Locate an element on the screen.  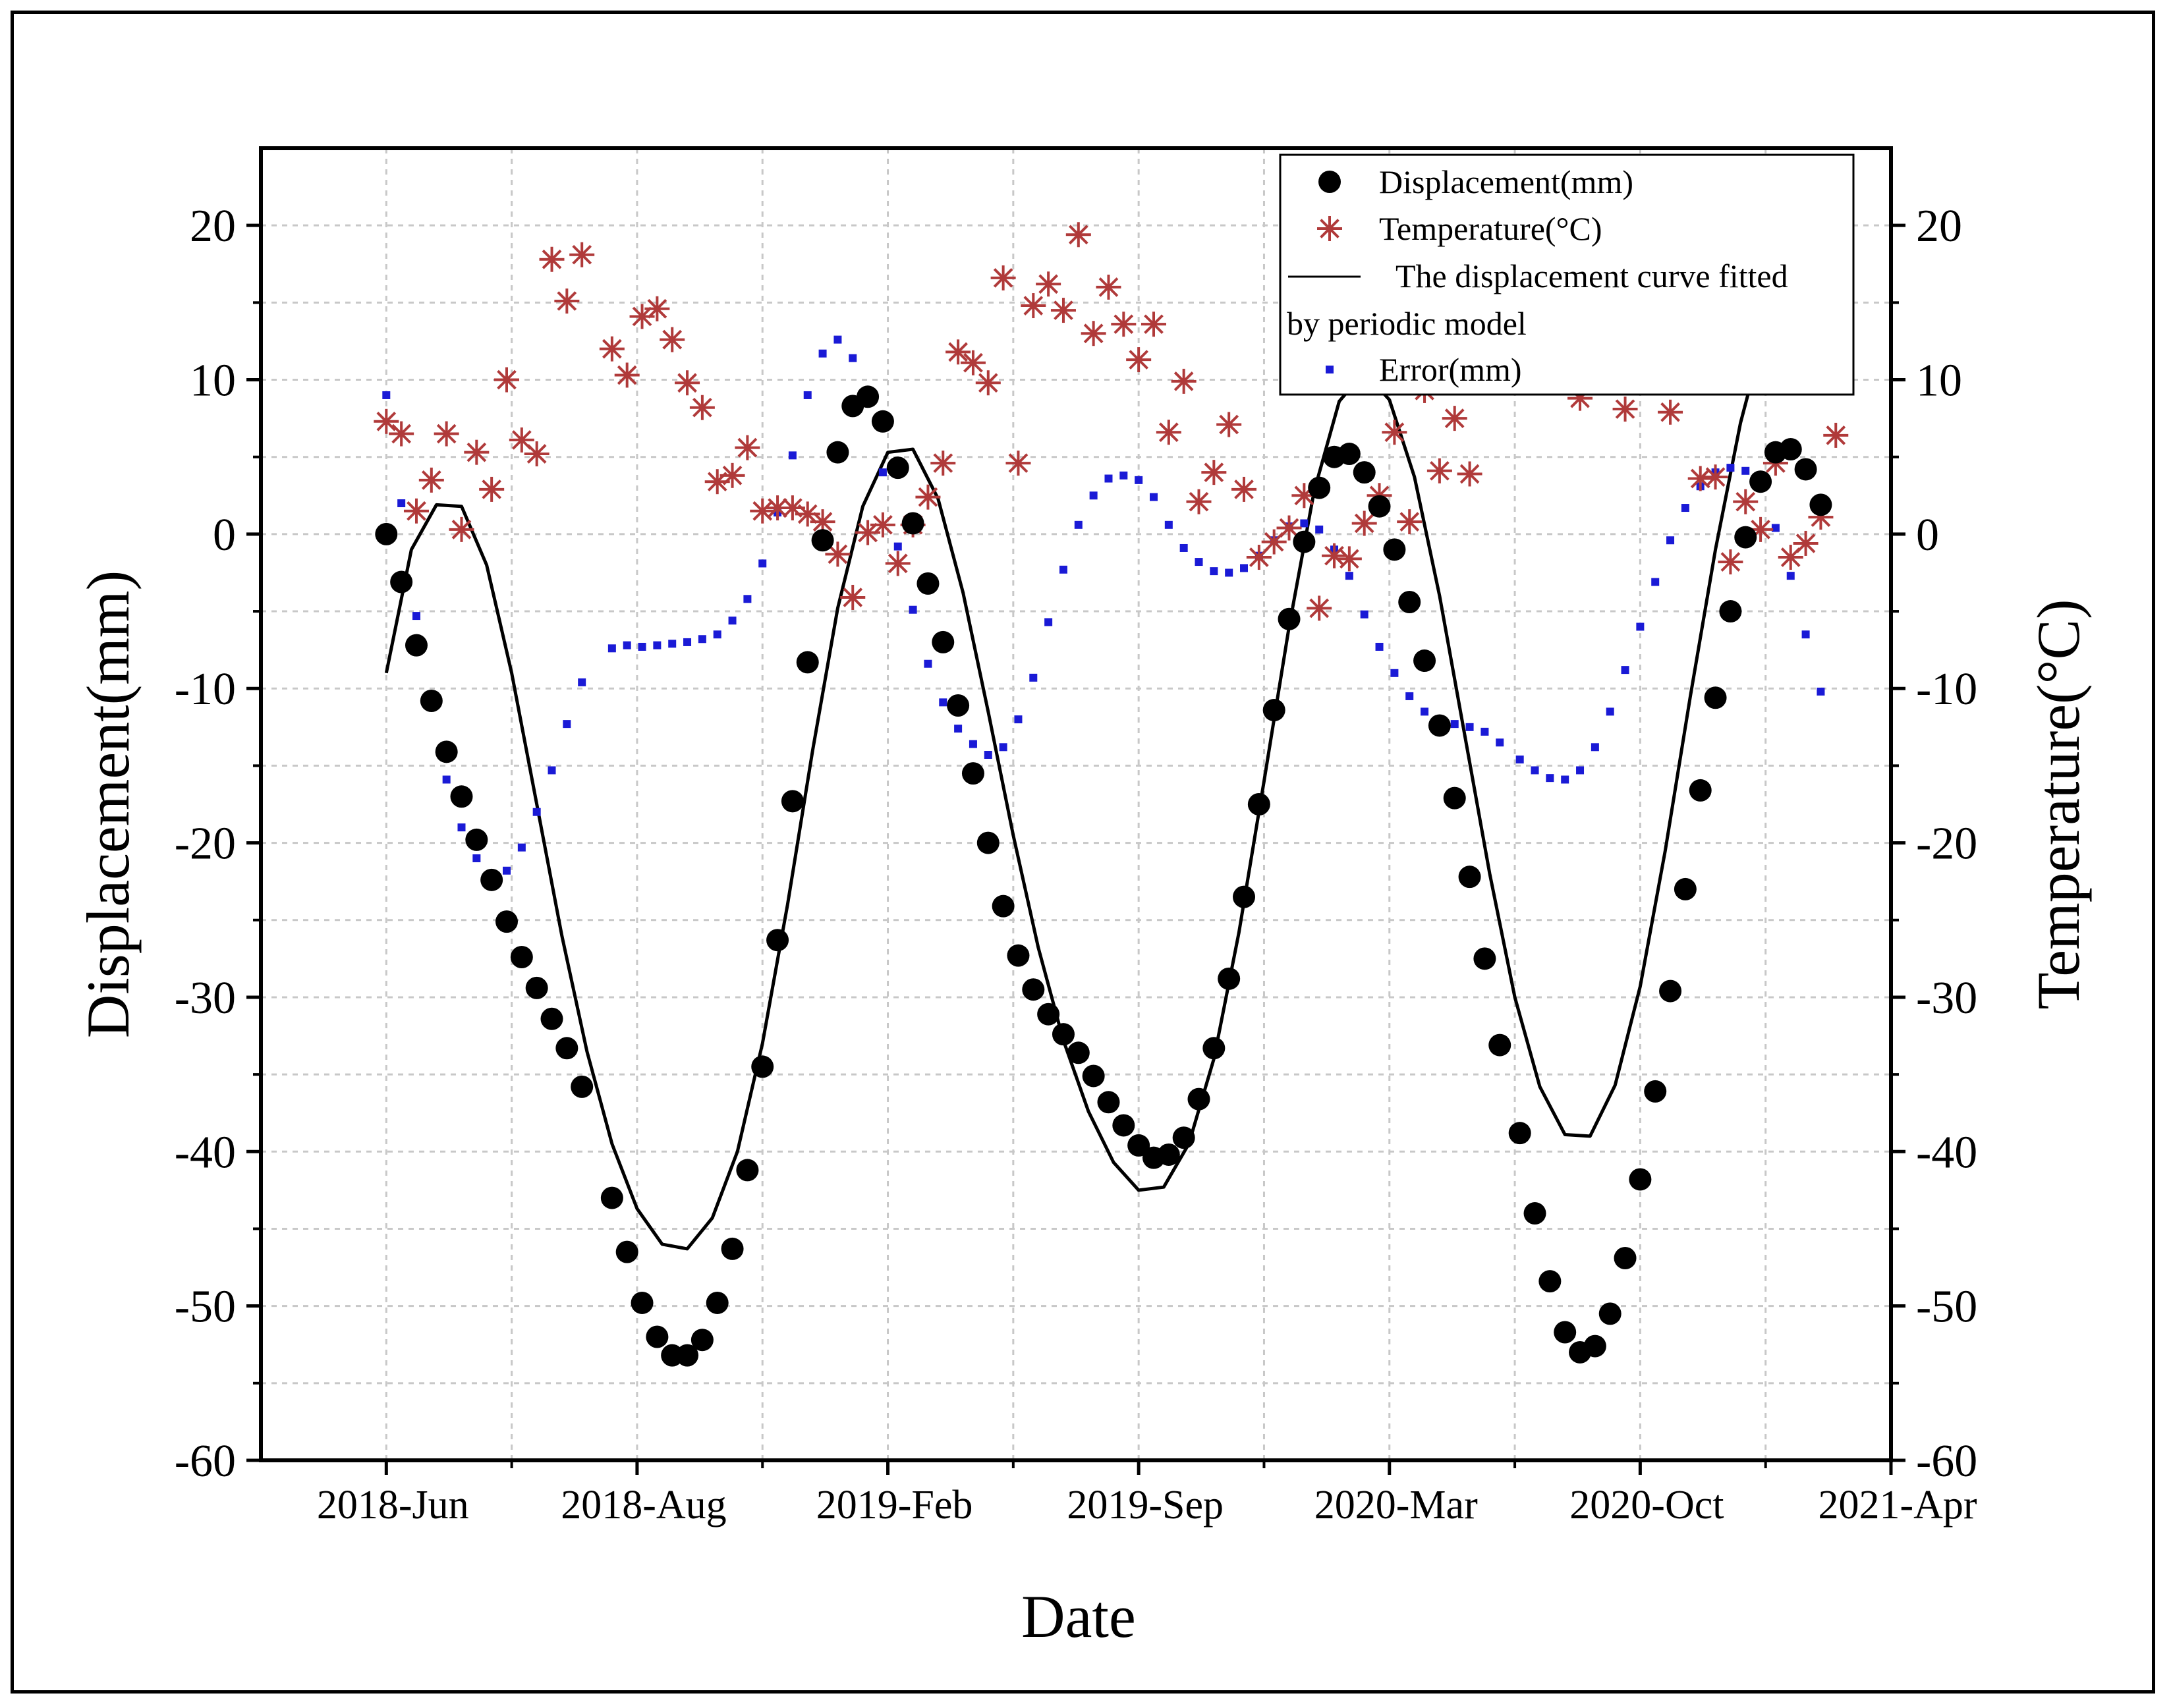
y2-tick-label: -10 is located at coordinates (1946, 689).